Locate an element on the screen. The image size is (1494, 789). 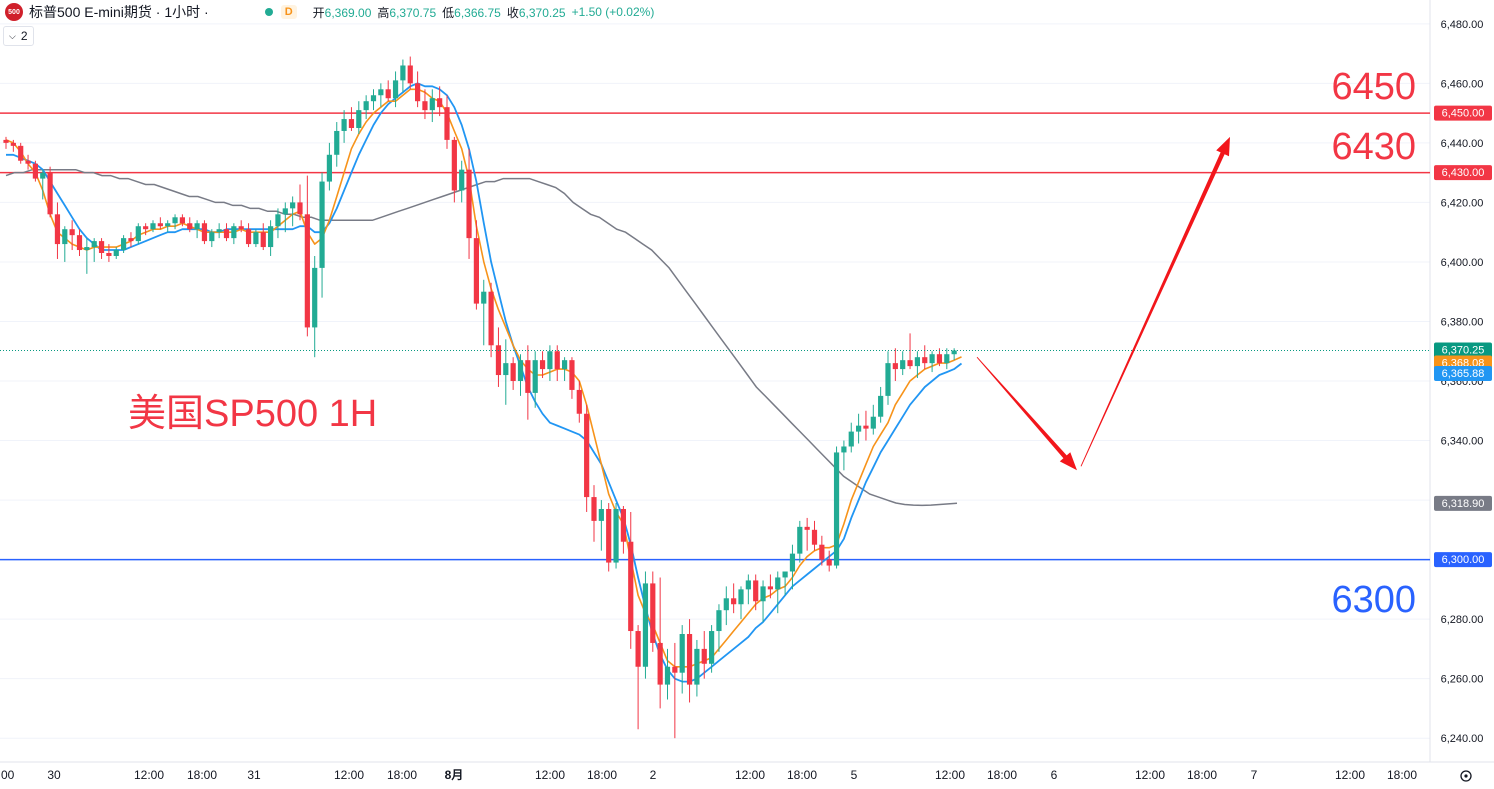
x-tick-label: 31 is located at coordinates (254, 775).